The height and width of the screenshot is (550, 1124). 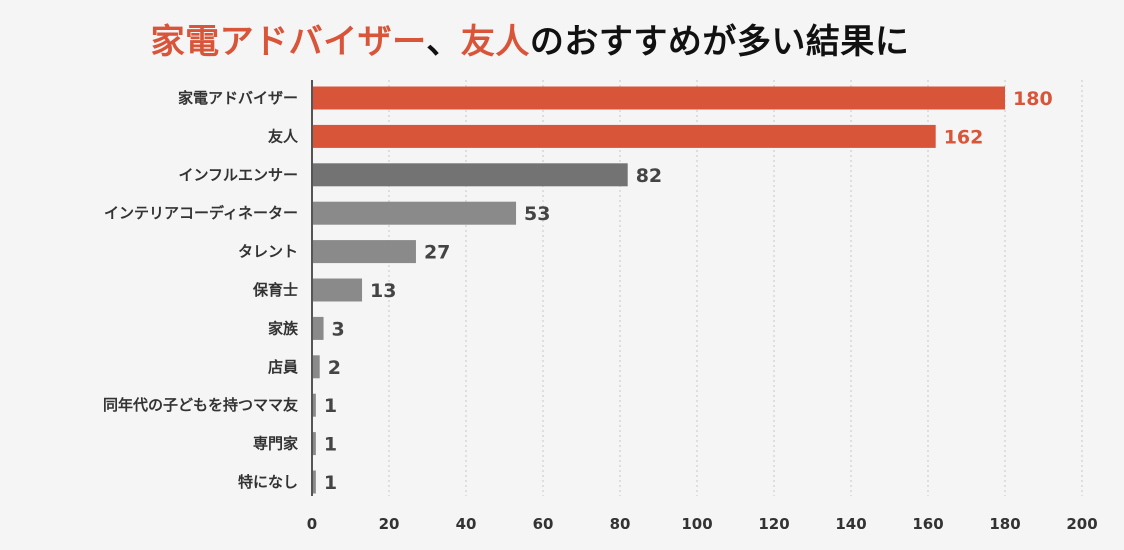 What do you see at coordinates (283, 328) in the screenshot?
I see `category-label-6: 家族` at bounding box center [283, 328].